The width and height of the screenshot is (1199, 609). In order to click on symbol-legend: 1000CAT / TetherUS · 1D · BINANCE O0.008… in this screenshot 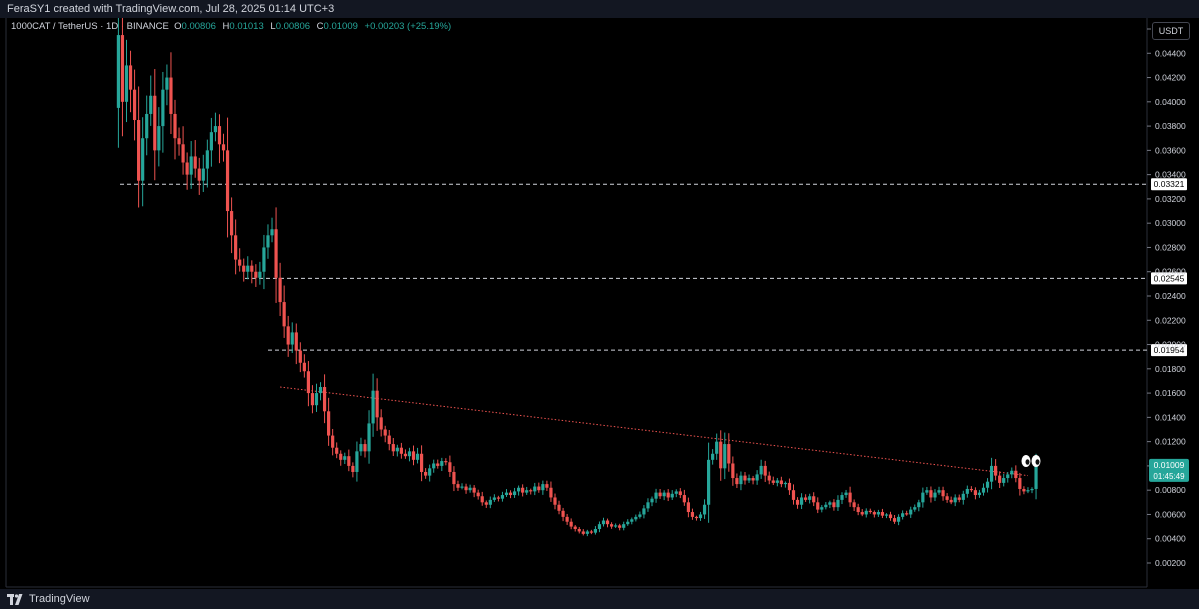, I will do `click(233, 26)`.